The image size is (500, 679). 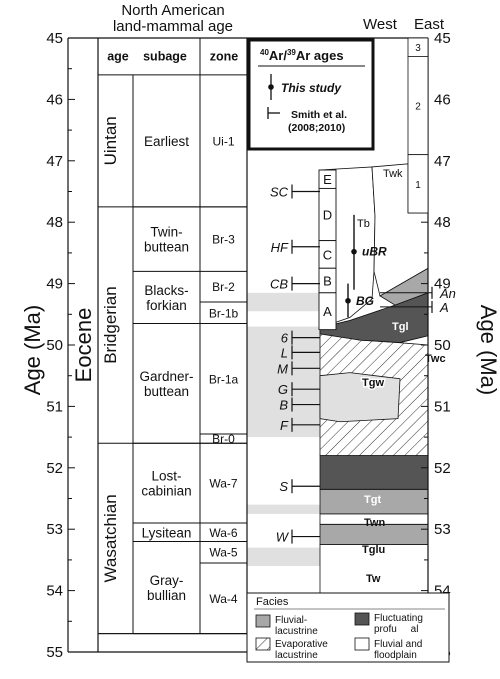 I want to click on col-subage: subage, so click(x=165, y=56).